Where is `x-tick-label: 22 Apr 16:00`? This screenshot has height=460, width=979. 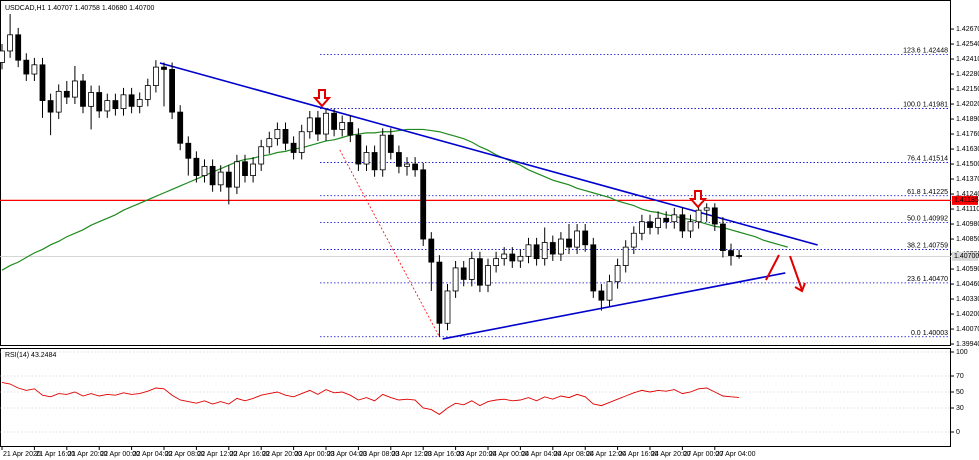 x-tick-label: 22 Apr 16:00 is located at coordinates (250, 454).